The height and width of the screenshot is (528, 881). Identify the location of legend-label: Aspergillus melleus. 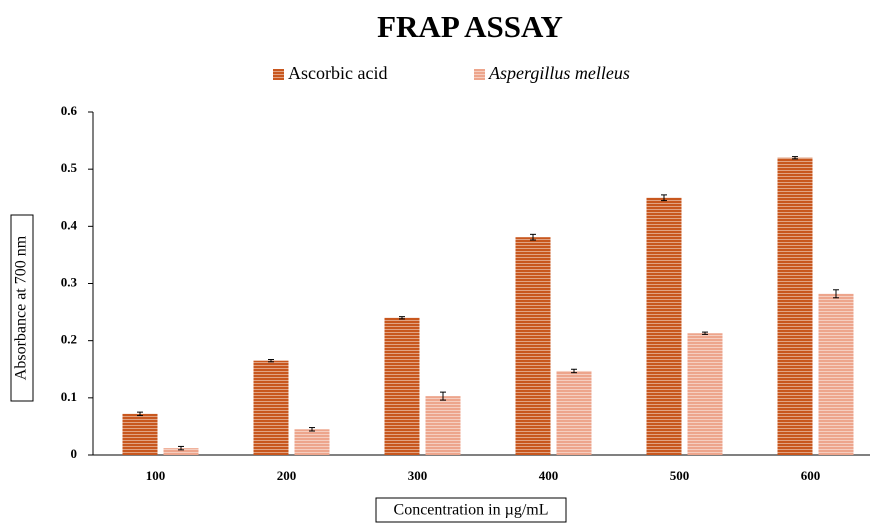
(559, 73).